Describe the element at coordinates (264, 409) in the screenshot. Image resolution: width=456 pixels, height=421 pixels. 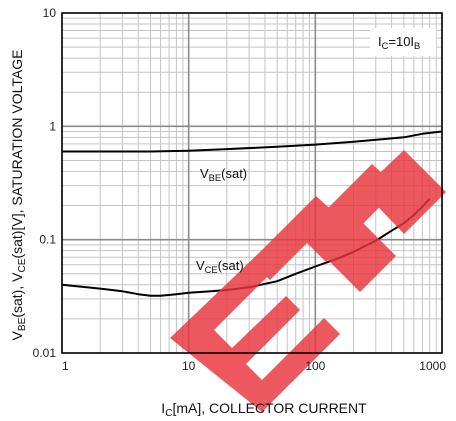
I see `x-axis-title: IC[mA], COLLECTOR CURRENT` at that location.